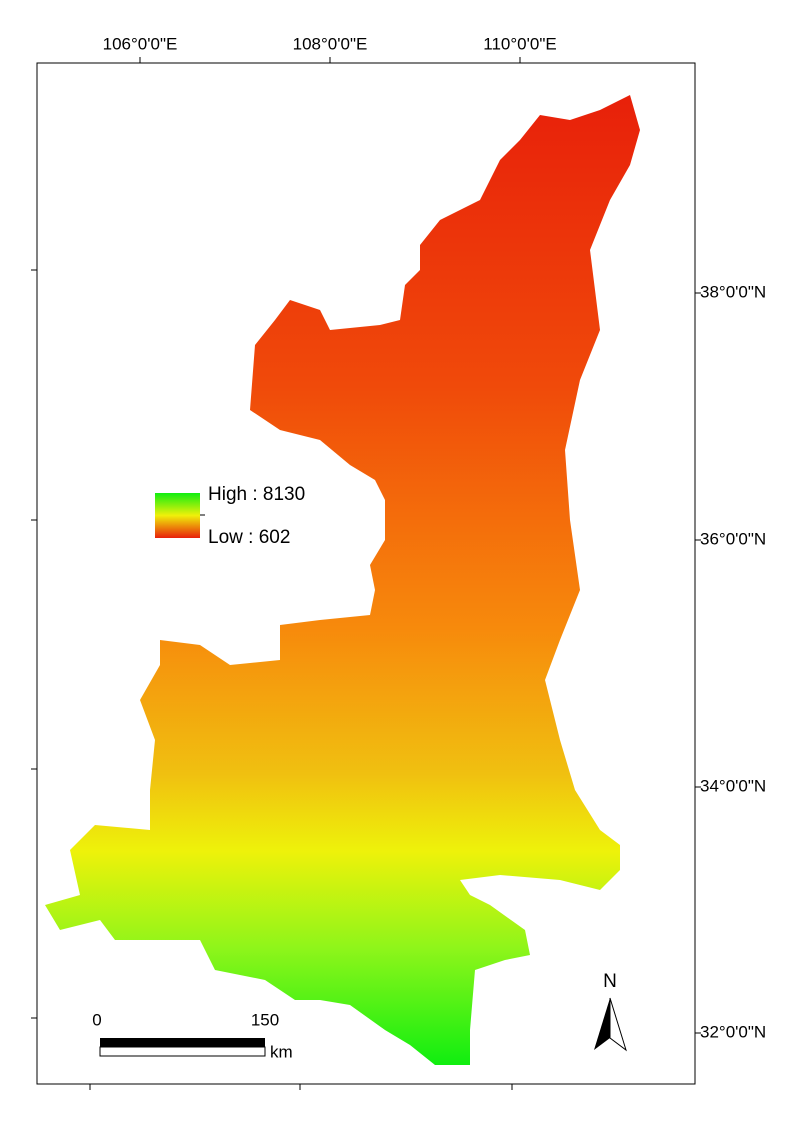 The width and height of the screenshot is (793, 1122). Describe the element at coordinates (182, 1042) in the screenshot. I see `scale-bar-top` at that location.